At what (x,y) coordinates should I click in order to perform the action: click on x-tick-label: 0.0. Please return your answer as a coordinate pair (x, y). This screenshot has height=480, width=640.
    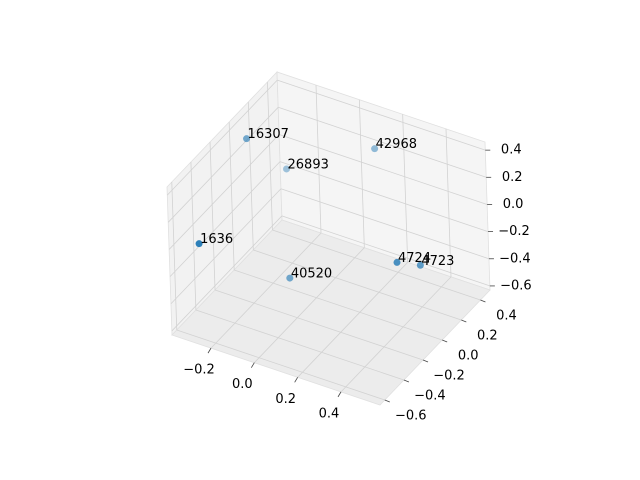
    Looking at the image, I should click on (242, 384).